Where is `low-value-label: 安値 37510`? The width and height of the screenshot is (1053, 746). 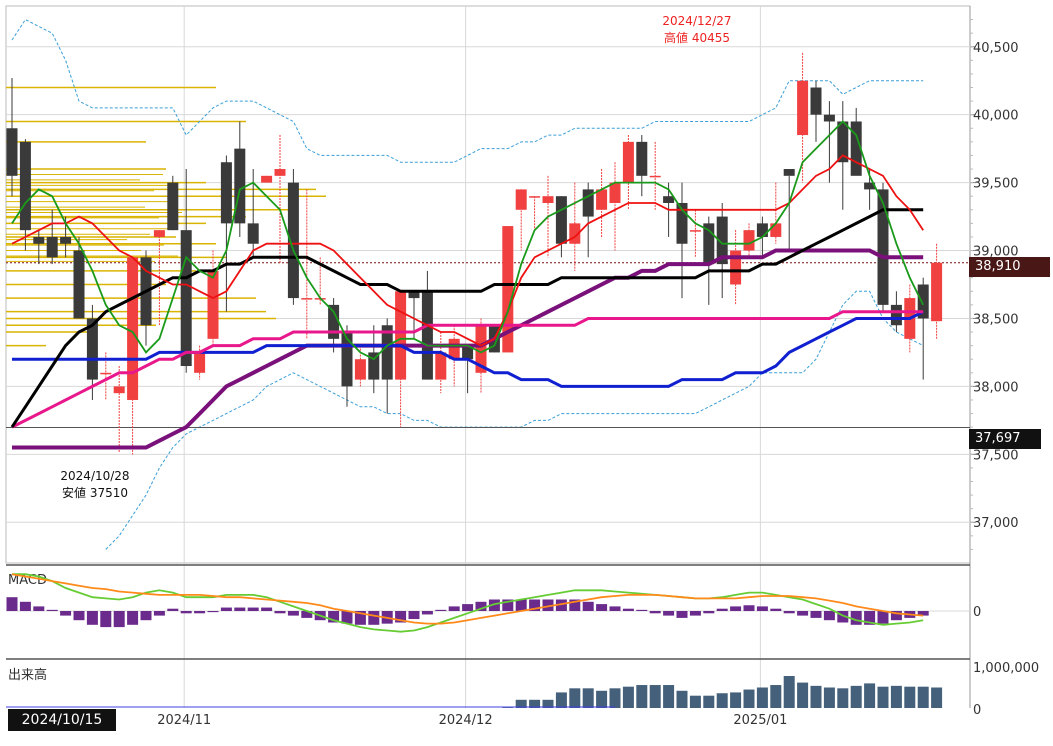 low-value-label: 安値 37510 is located at coordinates (95, 492).